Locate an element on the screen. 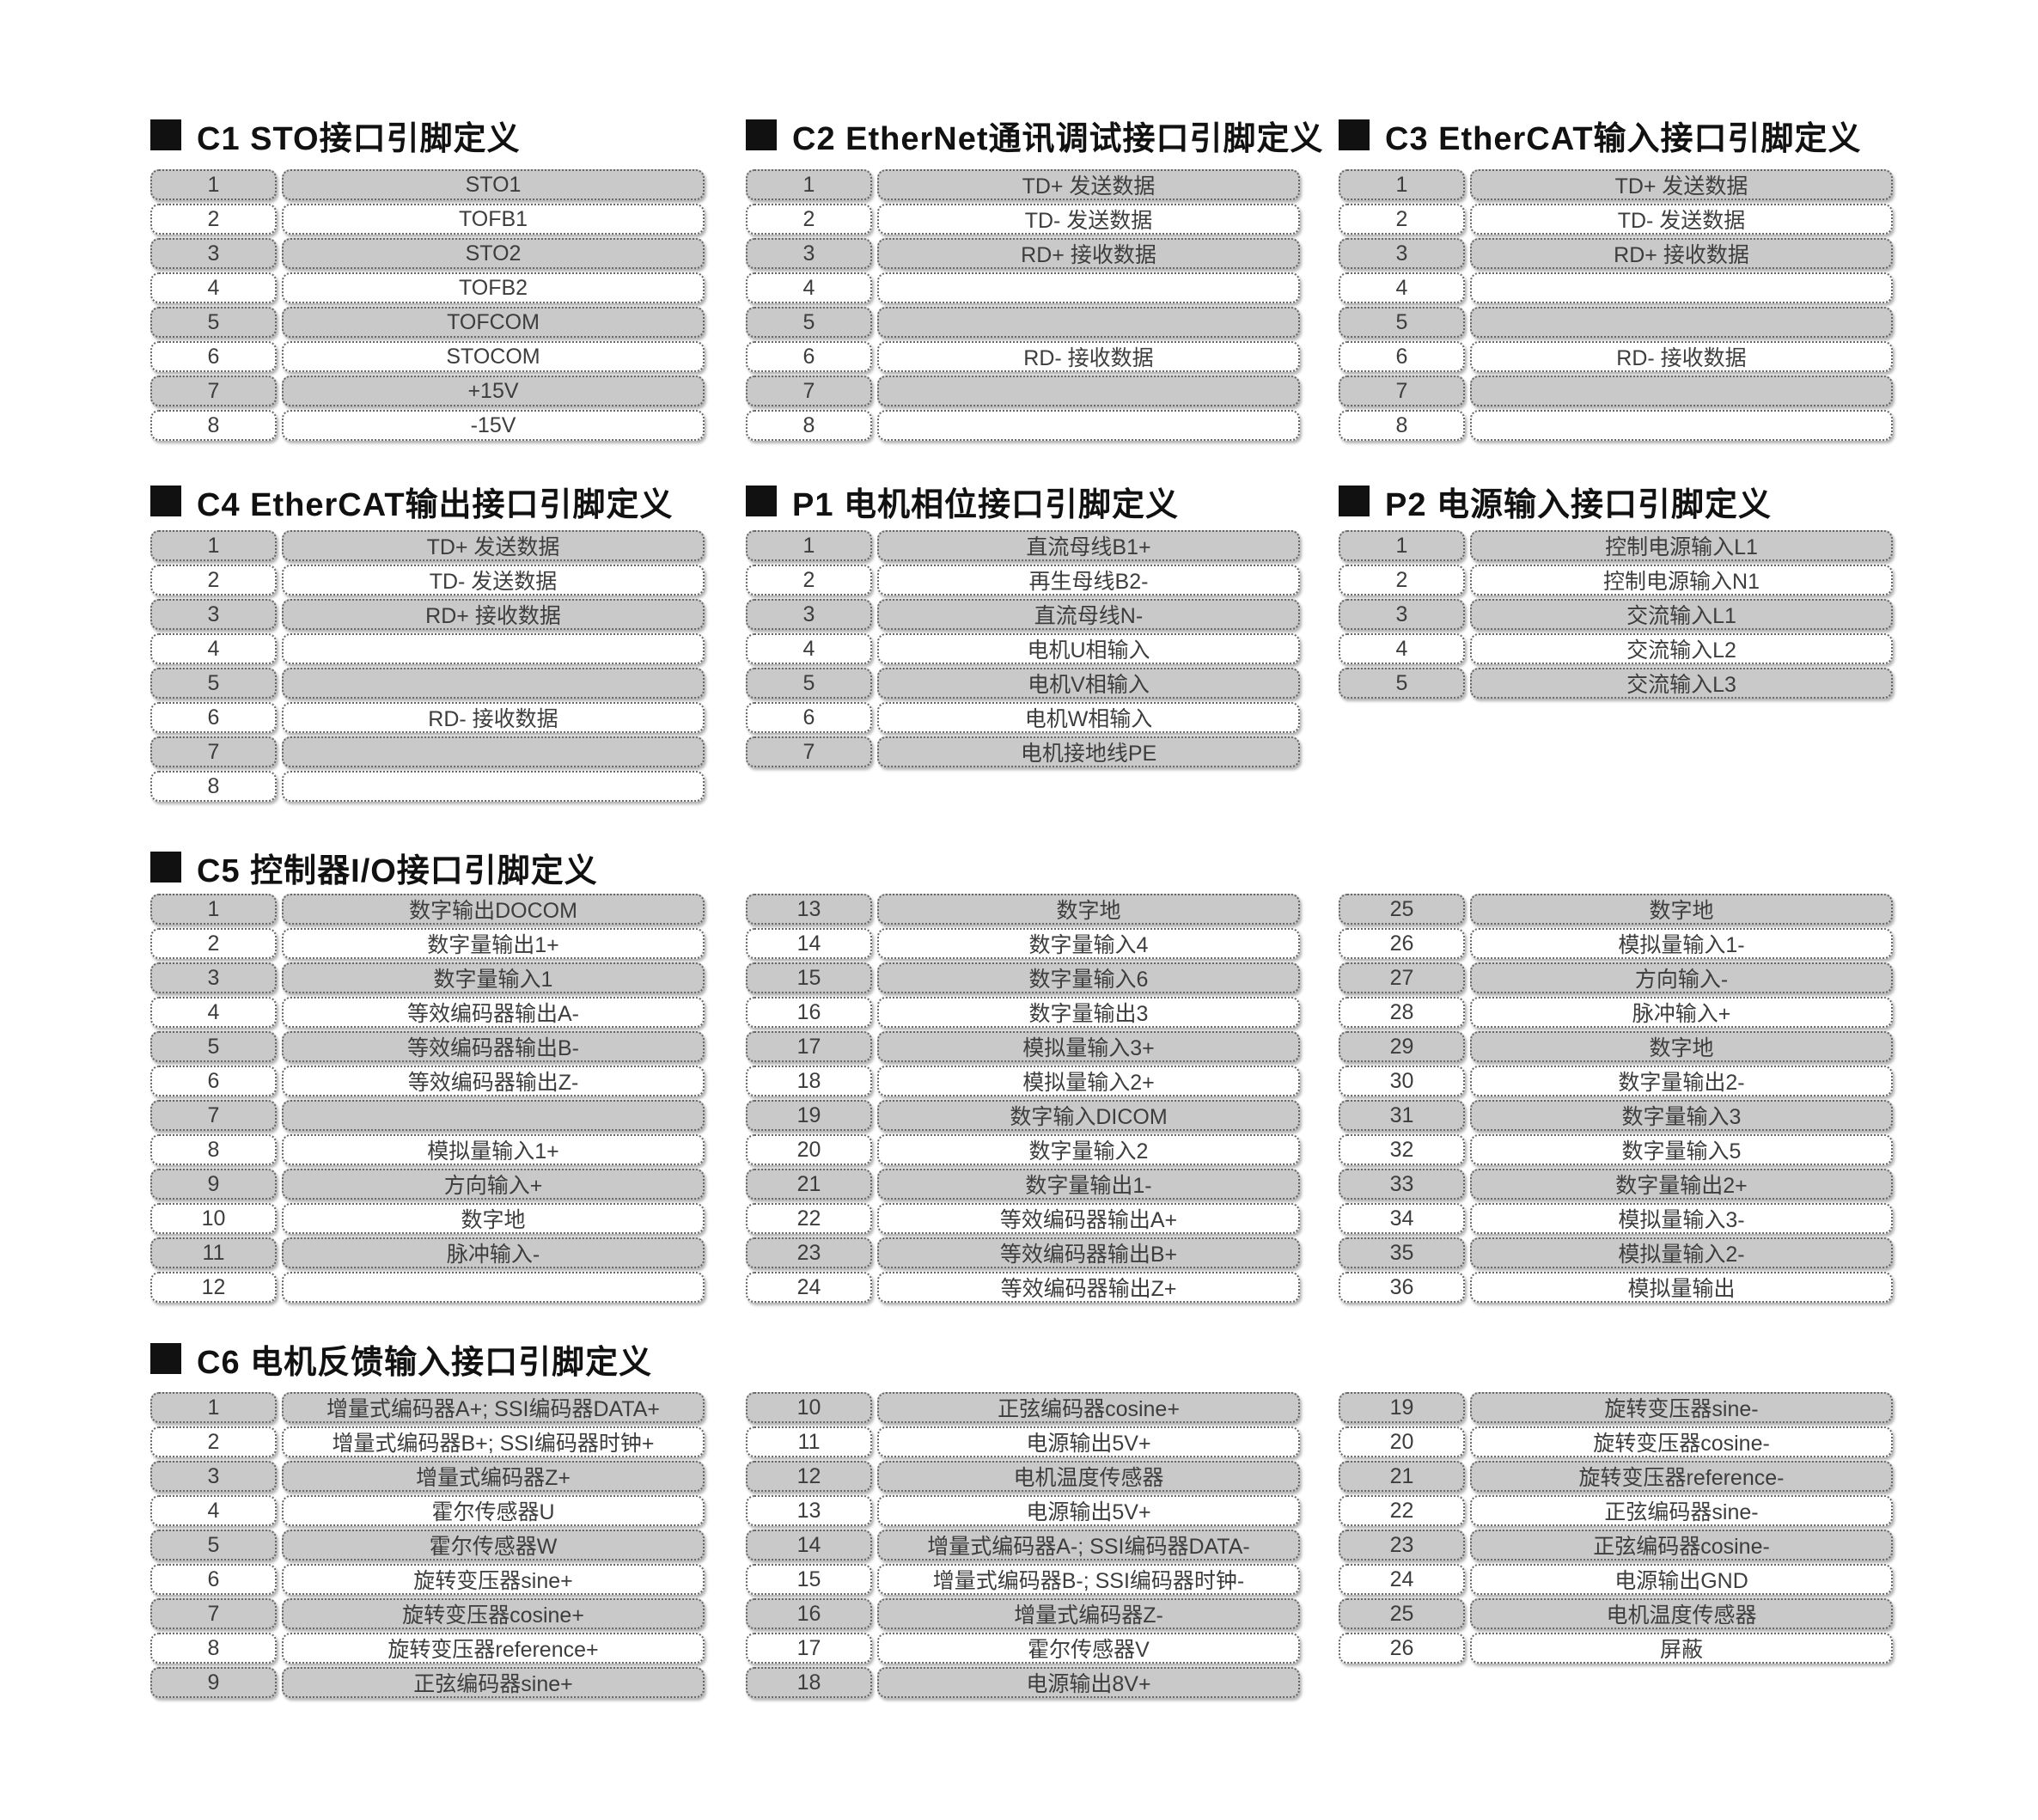 Image resolution: width=2038 pixels, height=1820 pixels. pin-row: 3 直流母线N- is located at coordinates (1023, 614).